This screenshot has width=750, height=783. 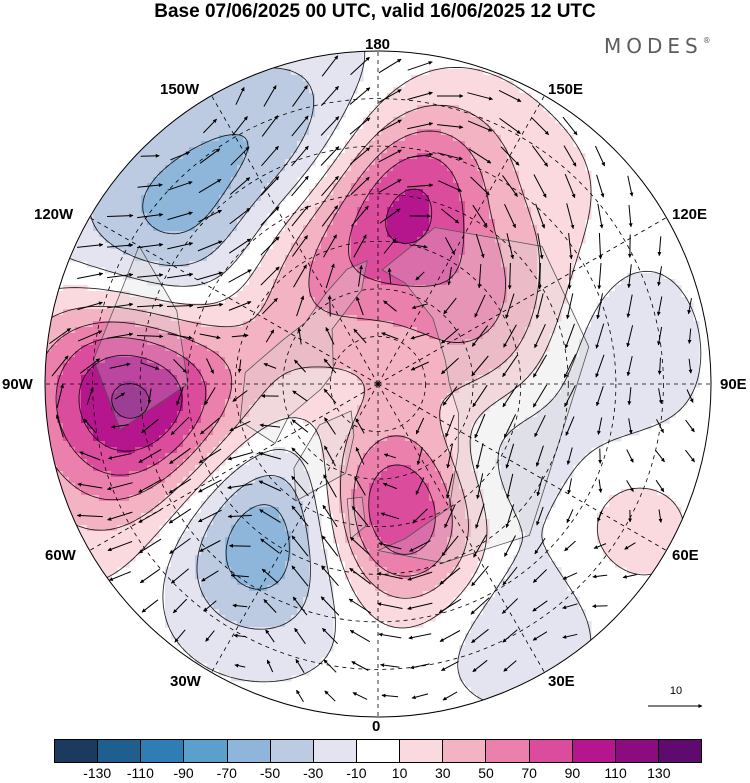 What do you see at coordinates (399, 773) in the screenshot?
I see `colorbar-tick-label: 10` at bounding box center [399, 773].